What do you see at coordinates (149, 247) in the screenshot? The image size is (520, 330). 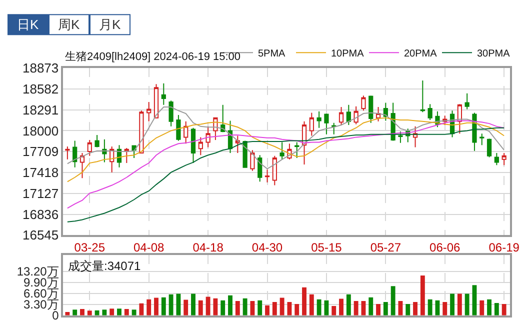 I see `x-tick-label: 04-08` at bounding box center [149, 247].